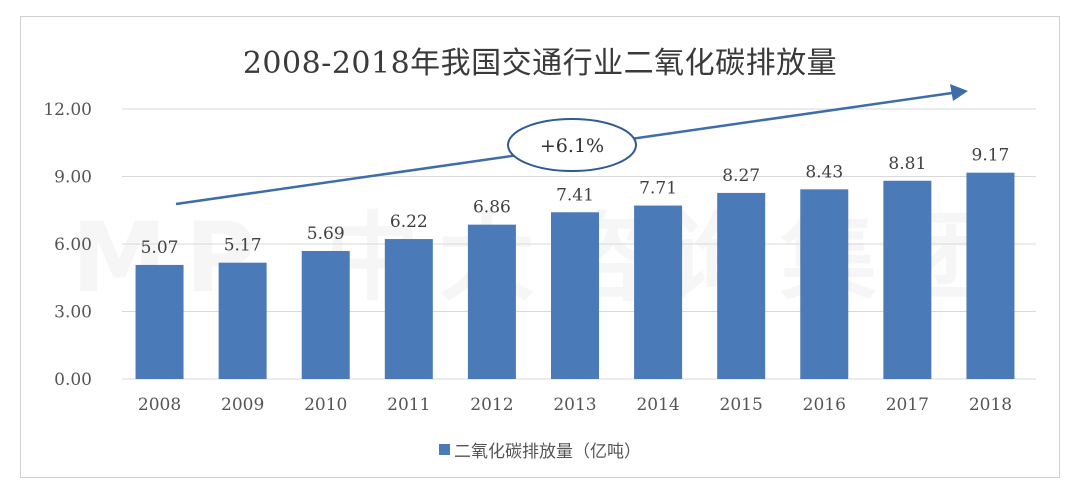  I want to click on x-tick-label: 2013, so click(574, 405).